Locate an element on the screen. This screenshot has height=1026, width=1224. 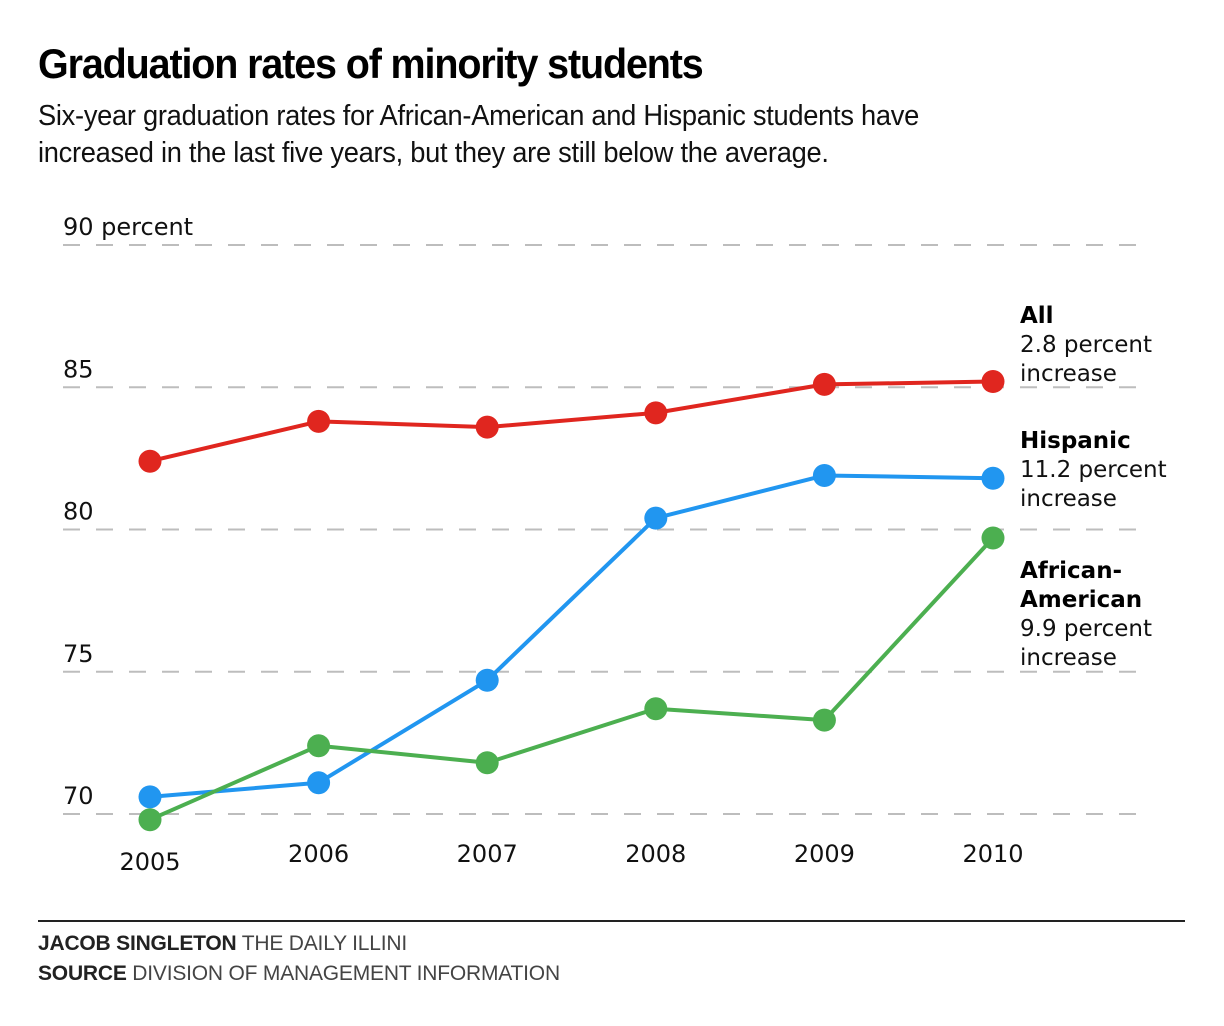
series-label-hispanic: Hispanic 11.2 percent increase is located at coordinates (1093, 470).